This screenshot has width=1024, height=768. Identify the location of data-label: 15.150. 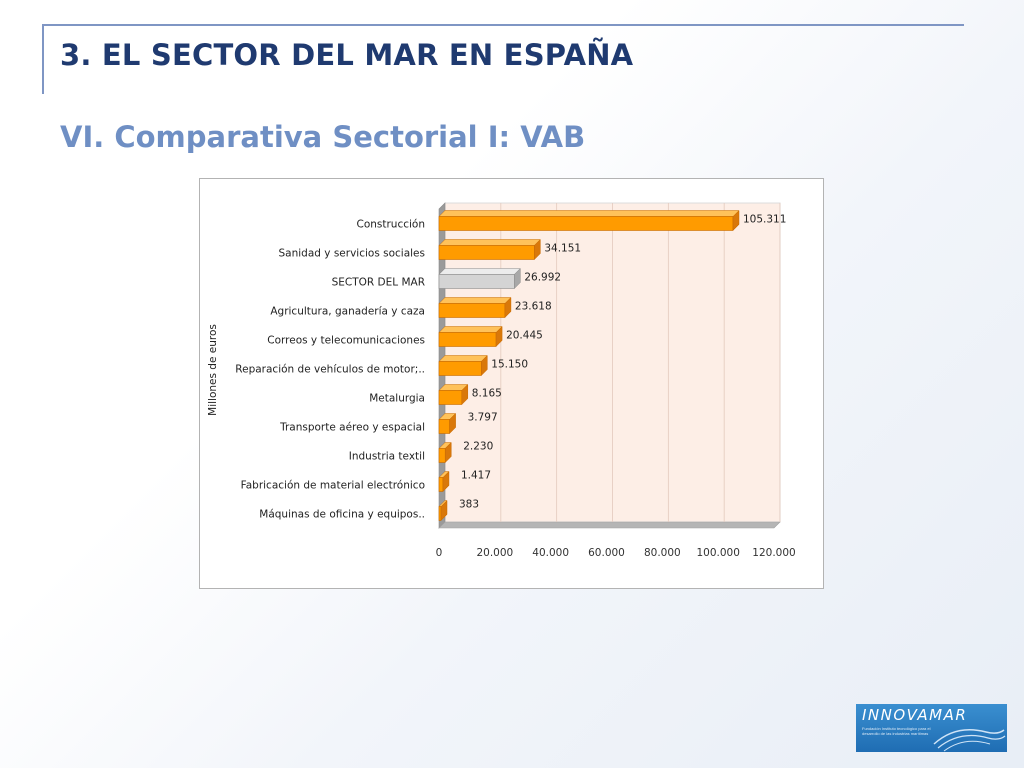
(509, 365).